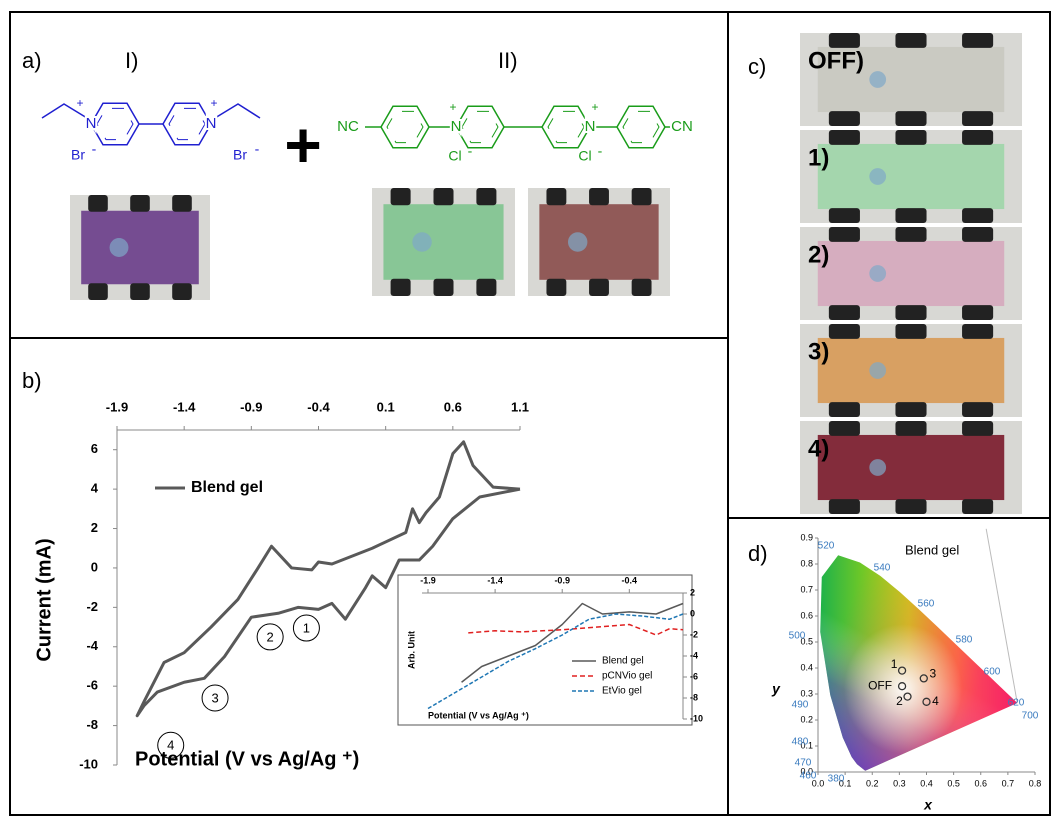 Image resolution: width=1051 pixels, height=816 pixels. I want to click on panel-letter: b), so click(32, 380).